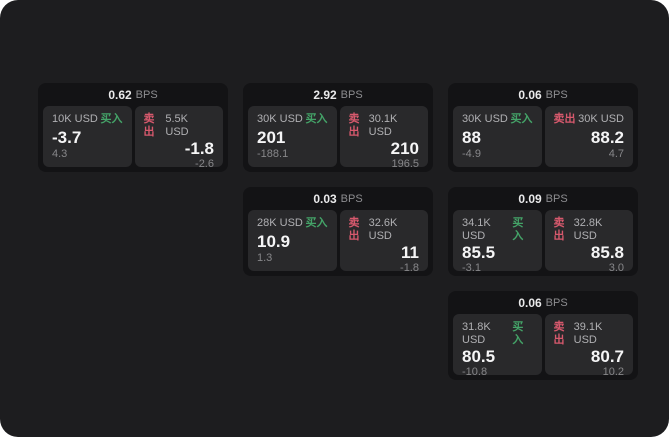 This screenshot has width=669, height=437. I want to click on spread-header: 0.09 BPS, so click(543, 198).